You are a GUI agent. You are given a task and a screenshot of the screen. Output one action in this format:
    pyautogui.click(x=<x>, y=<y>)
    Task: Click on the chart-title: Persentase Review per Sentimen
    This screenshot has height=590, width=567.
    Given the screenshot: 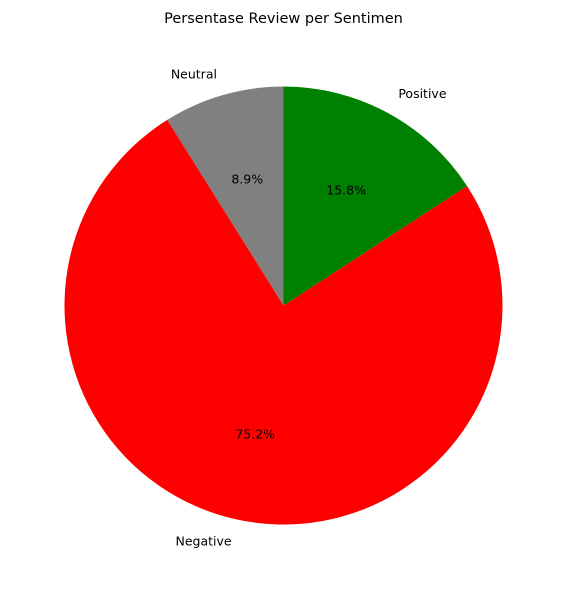 What is the action you would take?
    pyautogui.click(x=283, y=19)
    